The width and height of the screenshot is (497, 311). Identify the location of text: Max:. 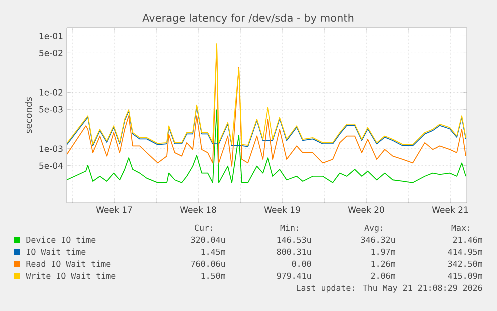
(461, 228).